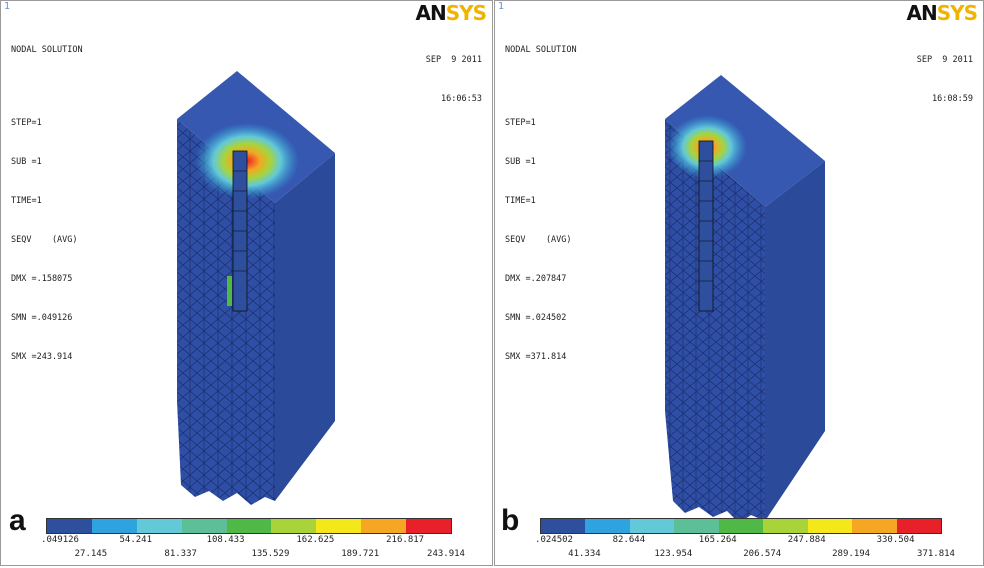  I want to click on time-text: 16:08:59, so click(952, 99).